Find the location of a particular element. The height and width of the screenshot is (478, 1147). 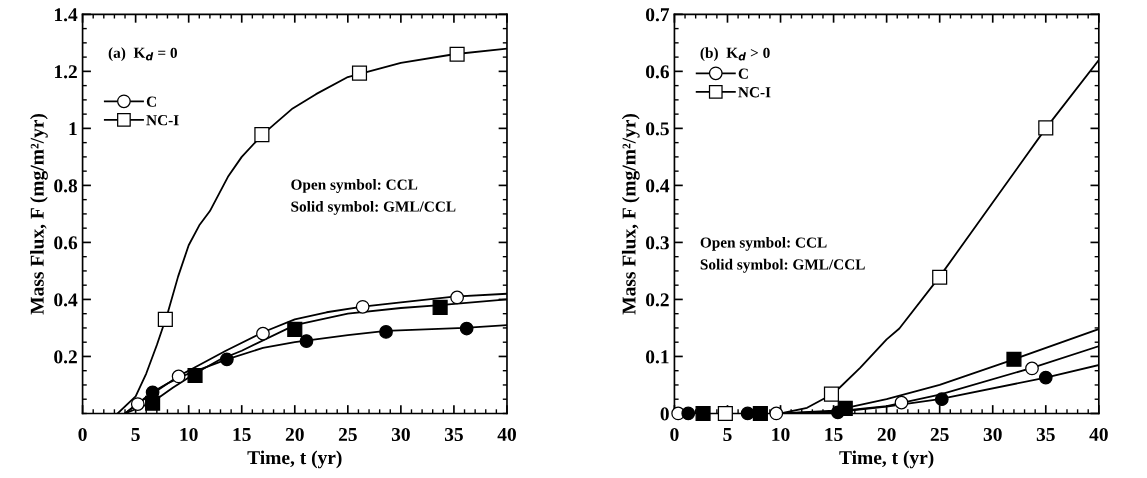

y-tick-label: 1.4 is located at coordinates (66, 15).